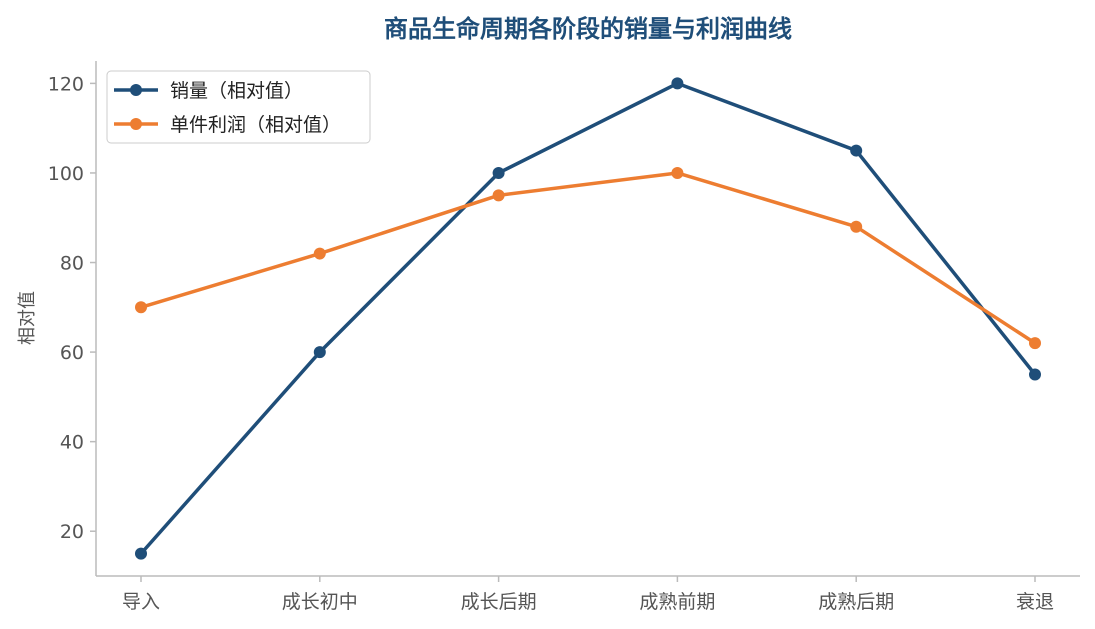 The width and height of the screenshot is (1095, 629). I want to click on legend-item: 销量（相对值）, so click(208, 91).